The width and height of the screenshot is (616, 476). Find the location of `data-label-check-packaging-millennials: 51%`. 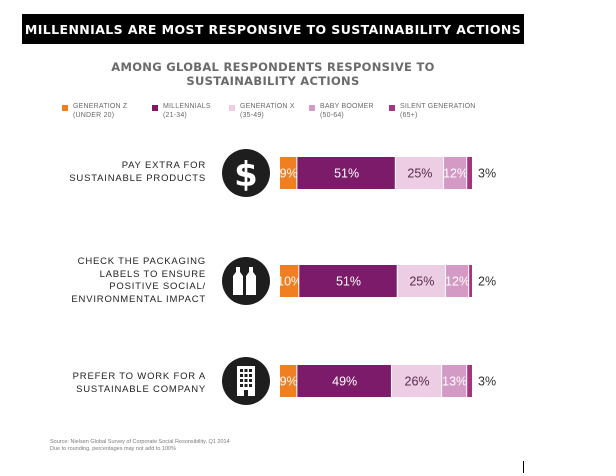

data-label-check-packaging-millennials: 51% is located at coordinates (348, 282).